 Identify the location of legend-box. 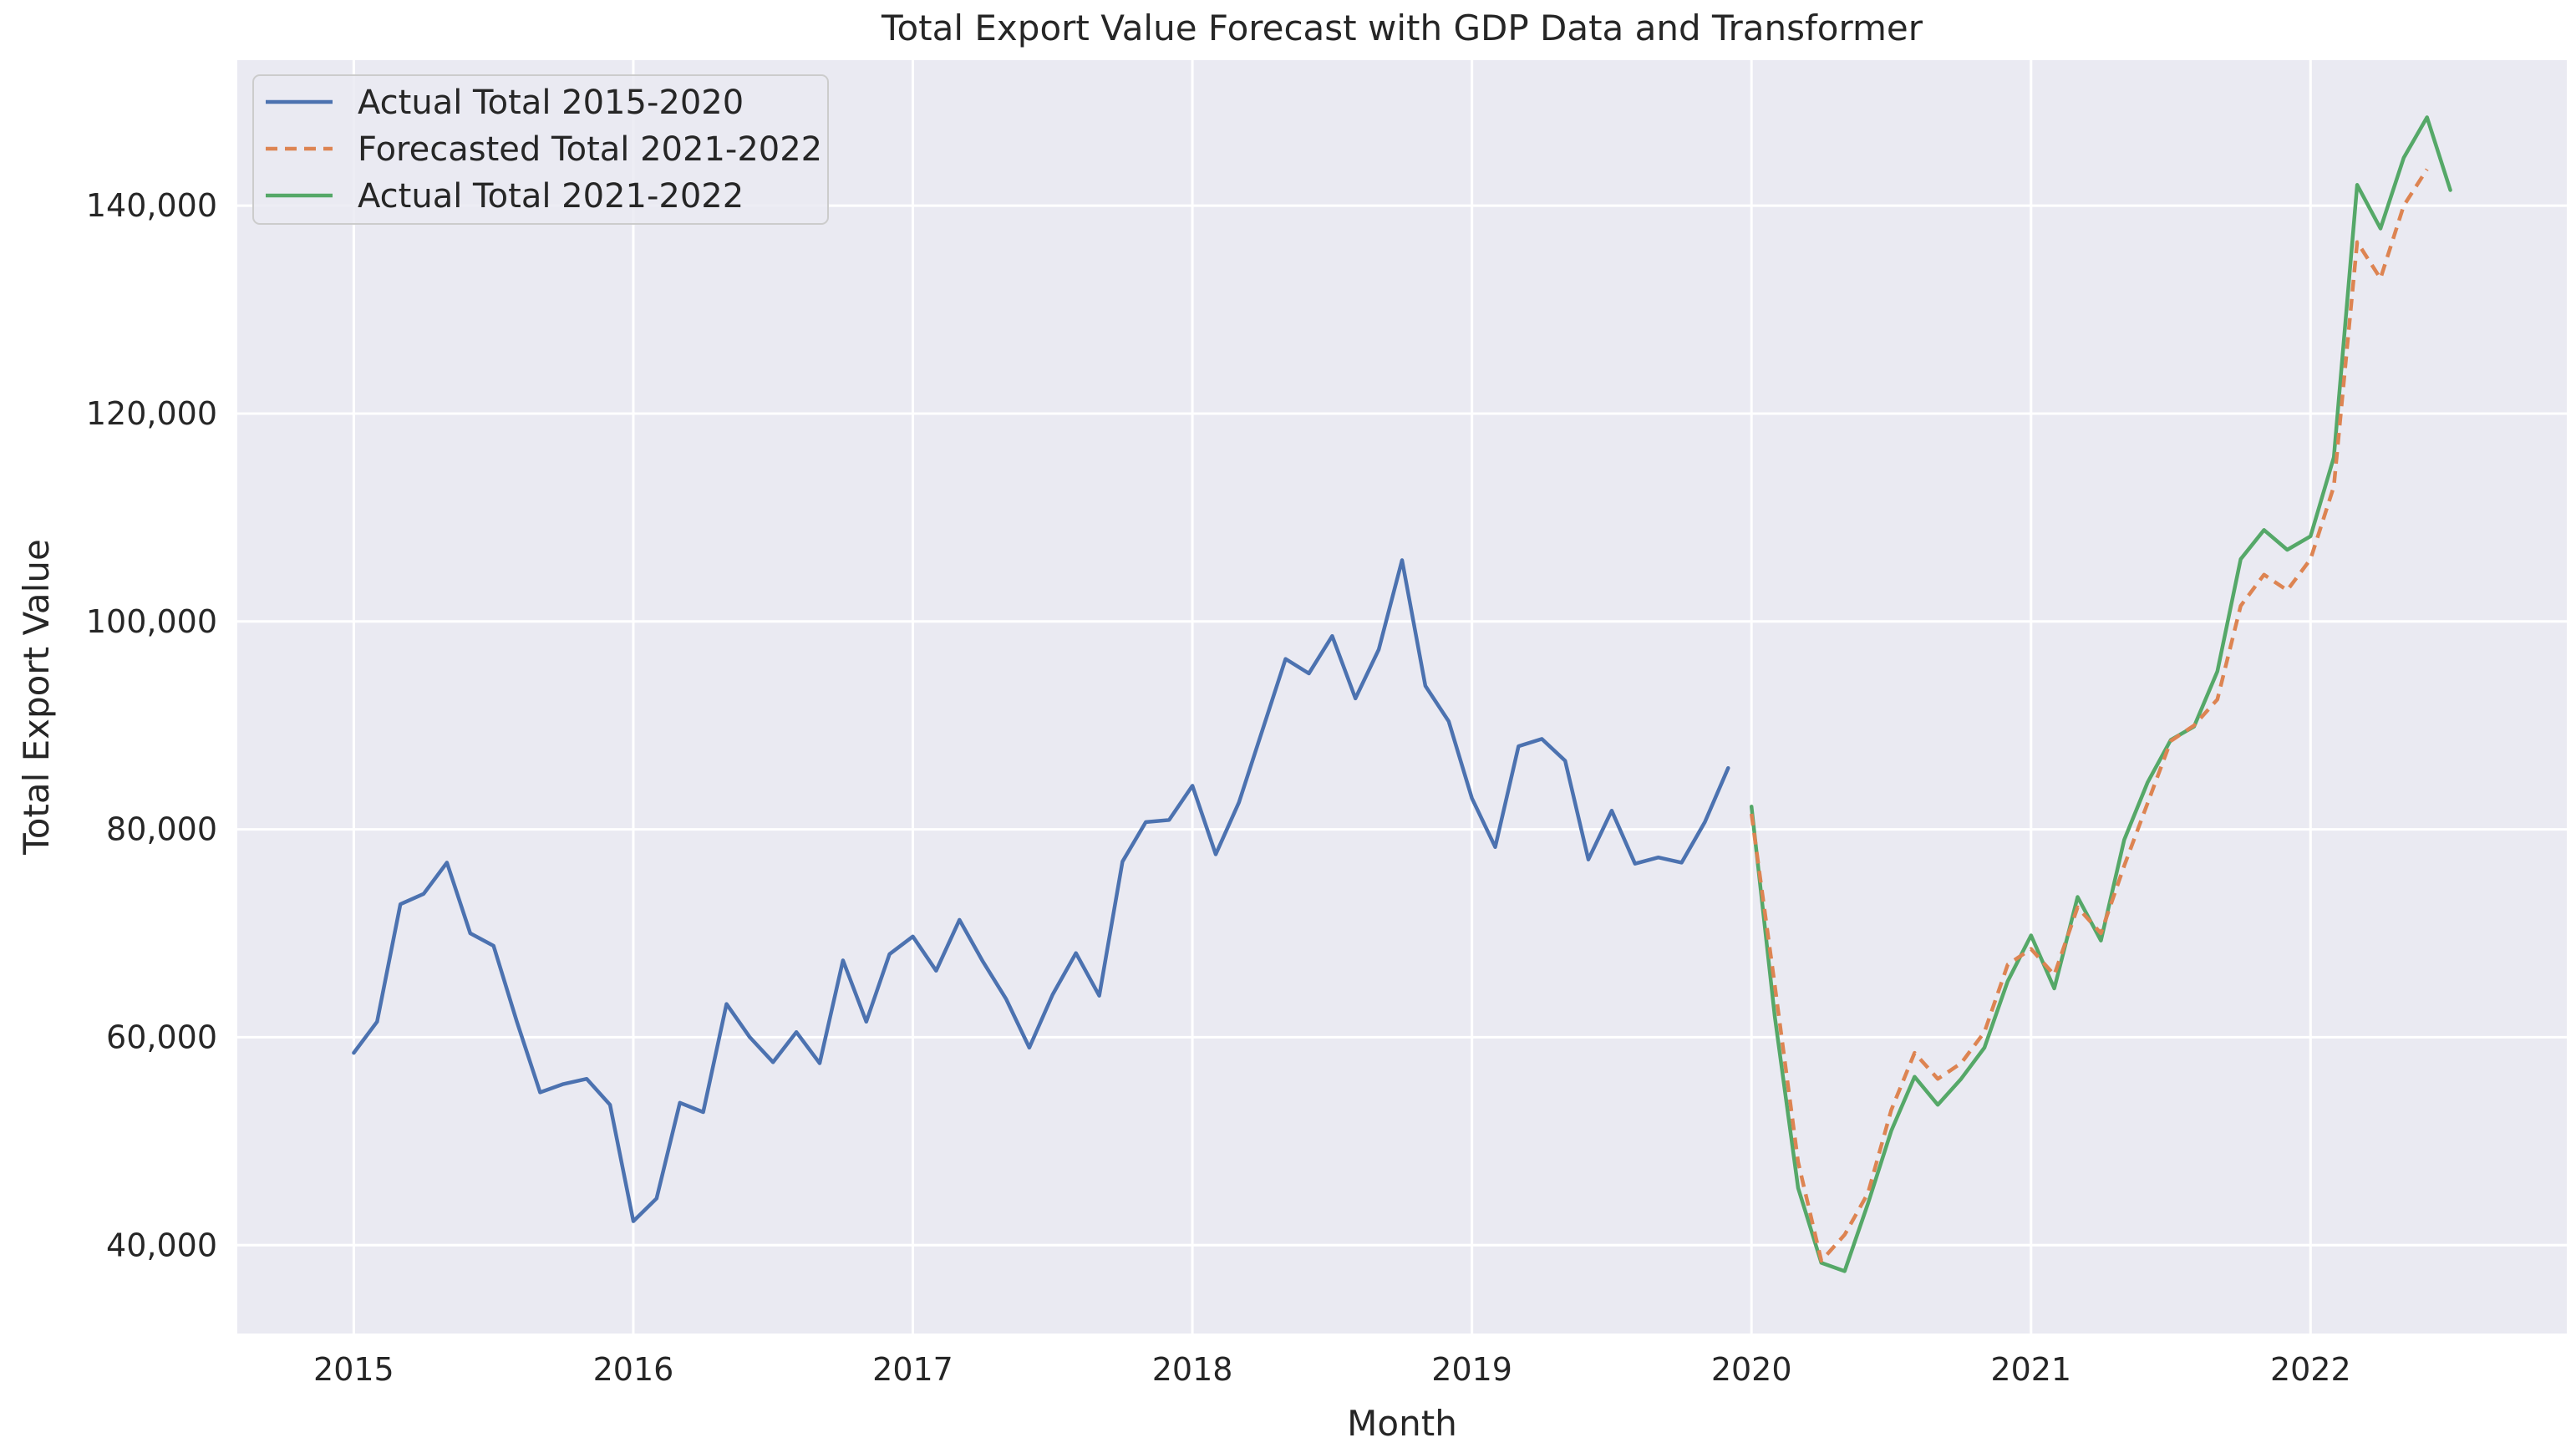
(540, 150).